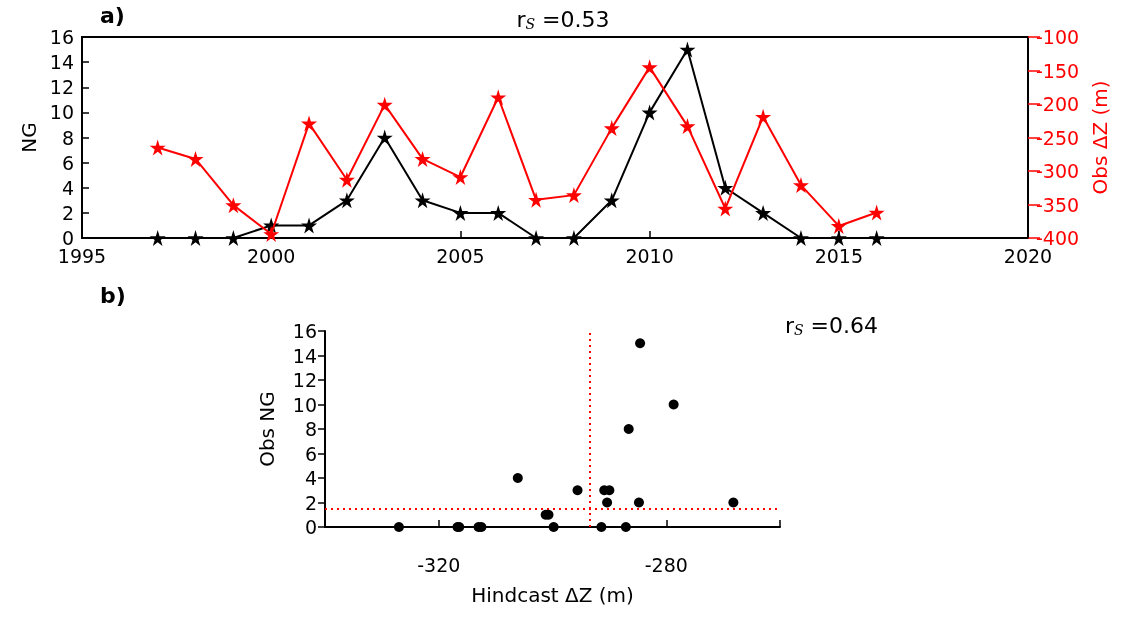  What do you see at coordinates (552, 595) in the screenshot?
I see `x-axis-title: Hindcast ΔZ (m)` at bounding box center [552, 595].